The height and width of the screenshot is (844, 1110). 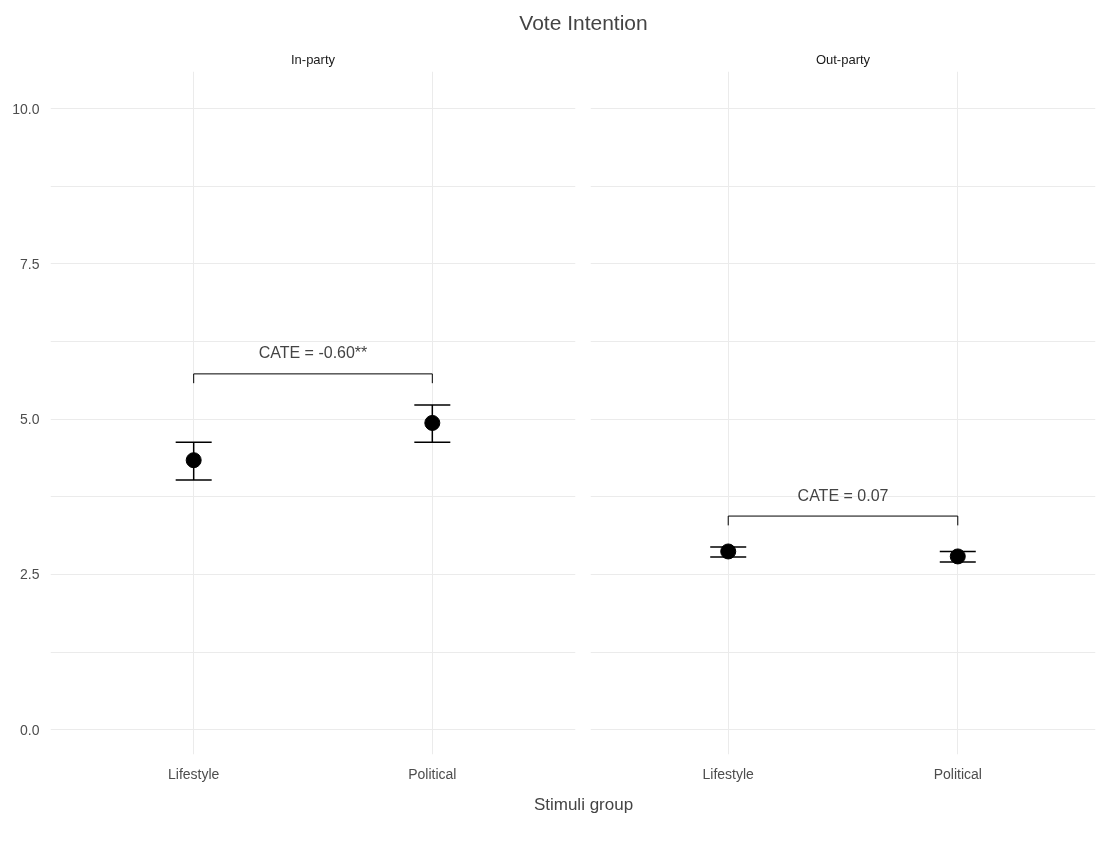 I want to click on annotation: CATE = -0.60**, so click(x=313, y=353).